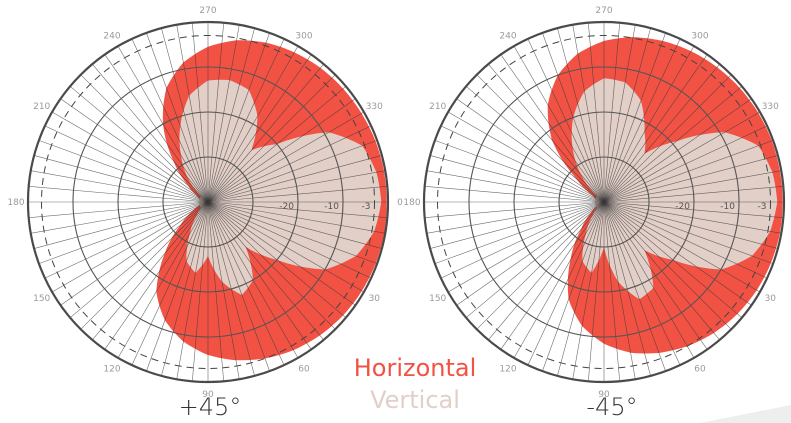 The image size is (791, 423). Describe the element at coordinates (415, 400) in the screenshot. I see `legend-vertical: Vertical` at that location.